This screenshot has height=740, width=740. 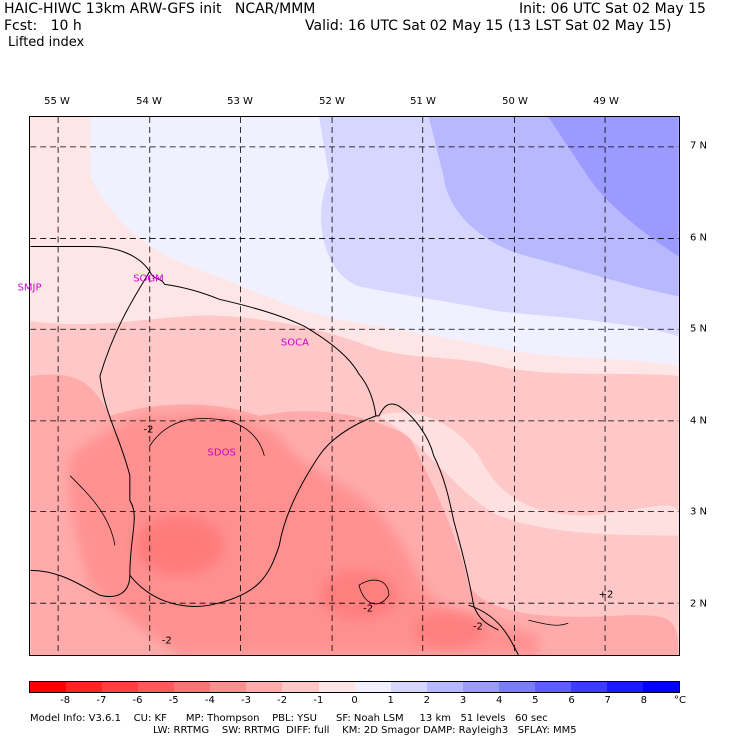 What do you see at coordinates (699, 512) in the screenshot?
I see `lat-label: 3 N` at bounding box center [699, 512].